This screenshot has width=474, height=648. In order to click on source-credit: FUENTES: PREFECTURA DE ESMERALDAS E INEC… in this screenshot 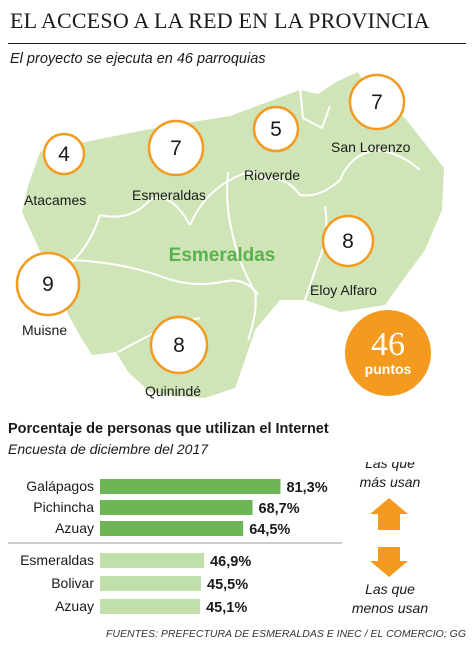, I will do `click(286, 634)`.